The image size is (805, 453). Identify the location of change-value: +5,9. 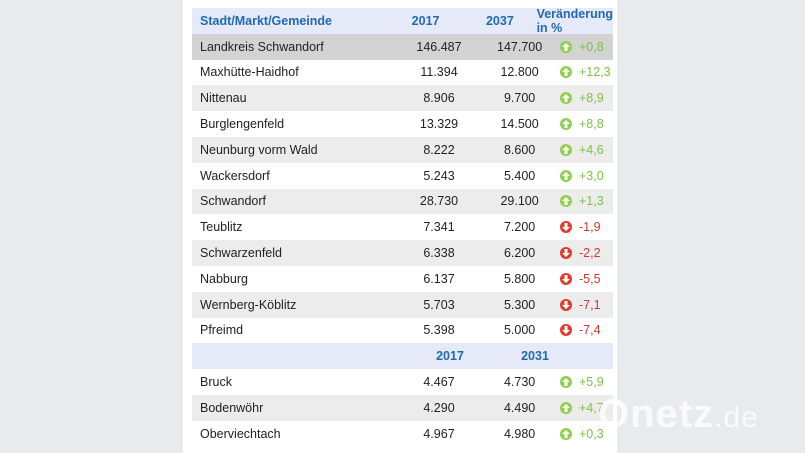
(591, 382).